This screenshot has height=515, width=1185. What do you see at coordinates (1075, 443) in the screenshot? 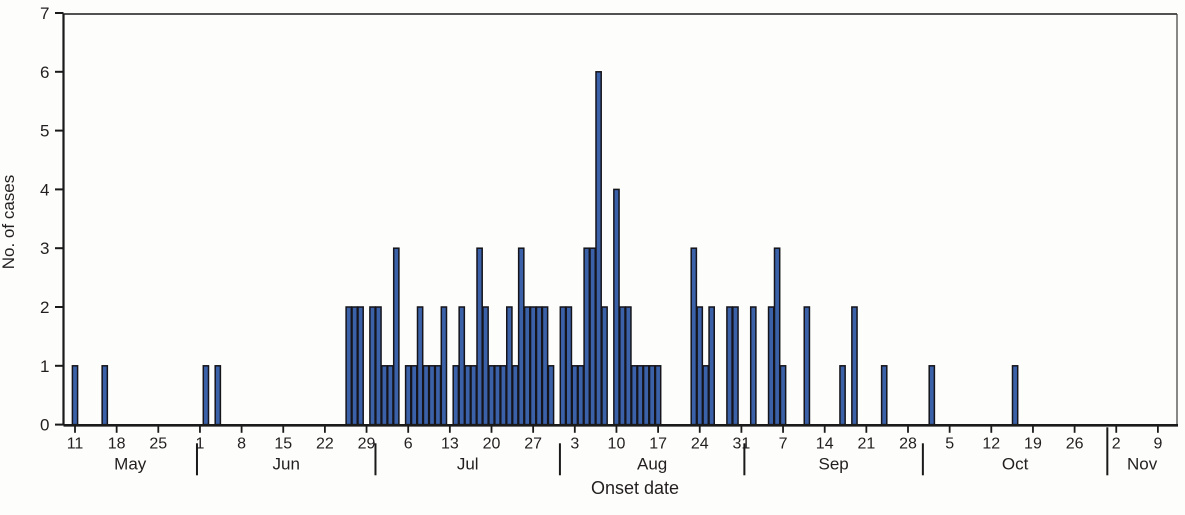
I see `x-tick-label: 26` at bounding box center [1075, 443].